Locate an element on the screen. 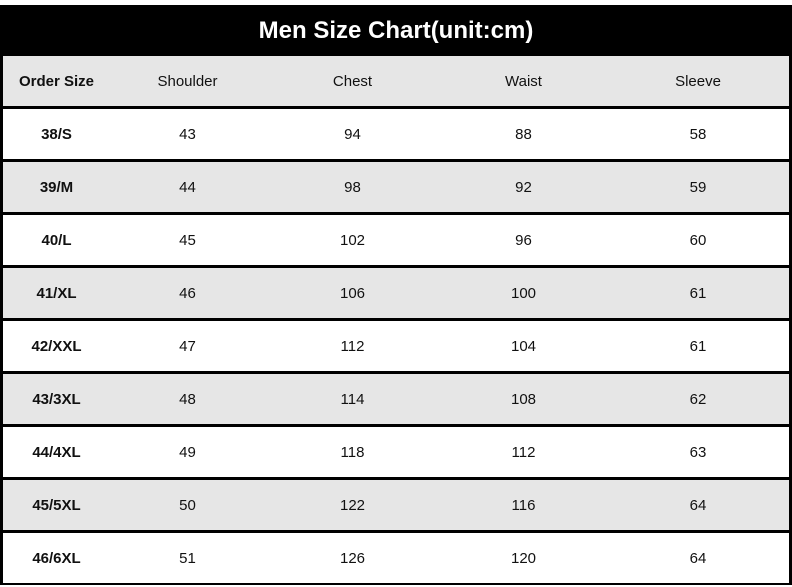  table-row: 45/5XL 50 122 116 64 is located at coordinates (396, 506).